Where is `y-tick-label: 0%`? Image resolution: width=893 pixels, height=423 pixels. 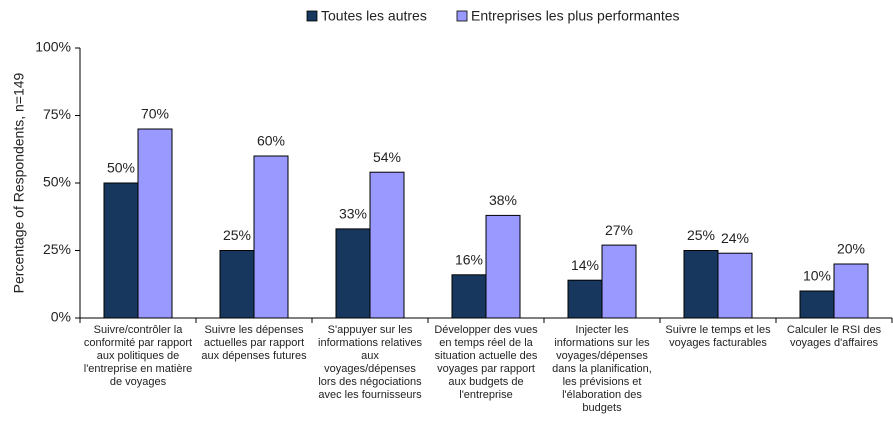
y-tick-label: 0% is located at coordinates (61, 317).